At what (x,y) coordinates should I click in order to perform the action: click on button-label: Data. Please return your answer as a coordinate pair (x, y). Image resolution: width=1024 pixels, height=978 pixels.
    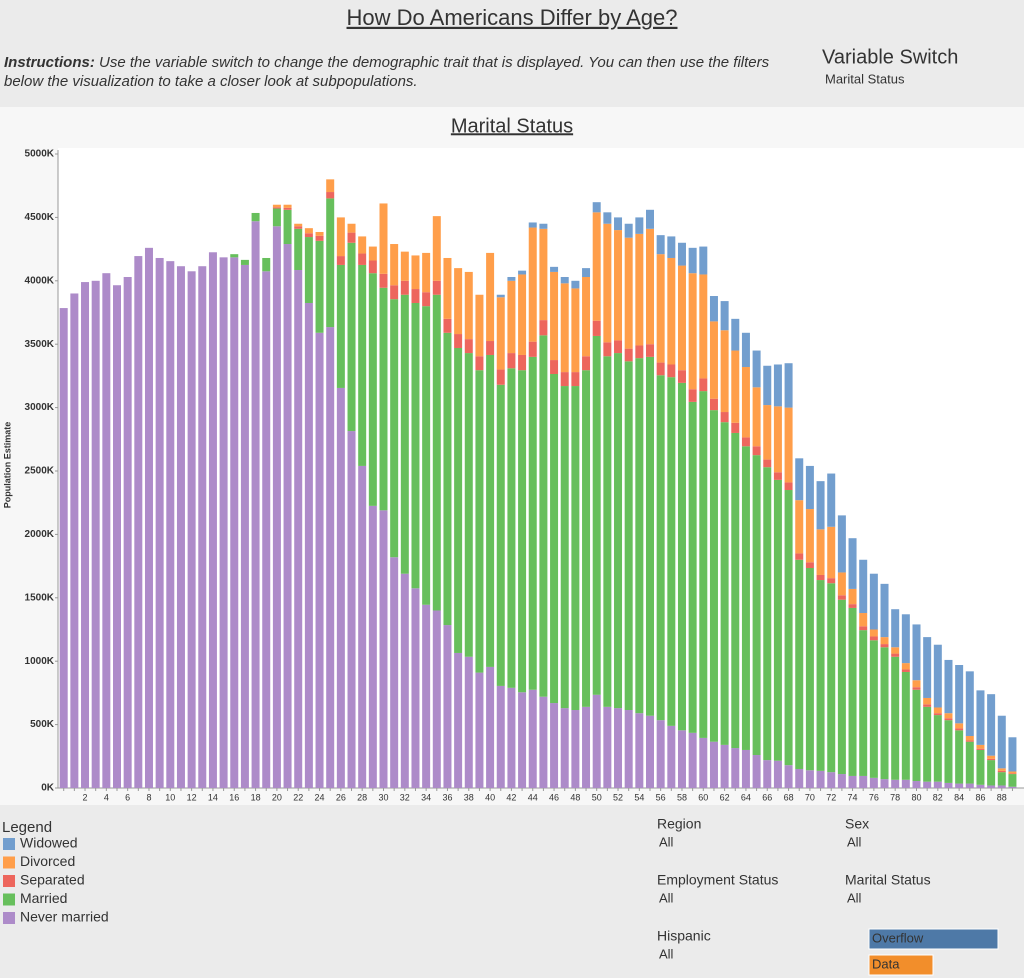
    Looking at the image, I should click on (886, 963).